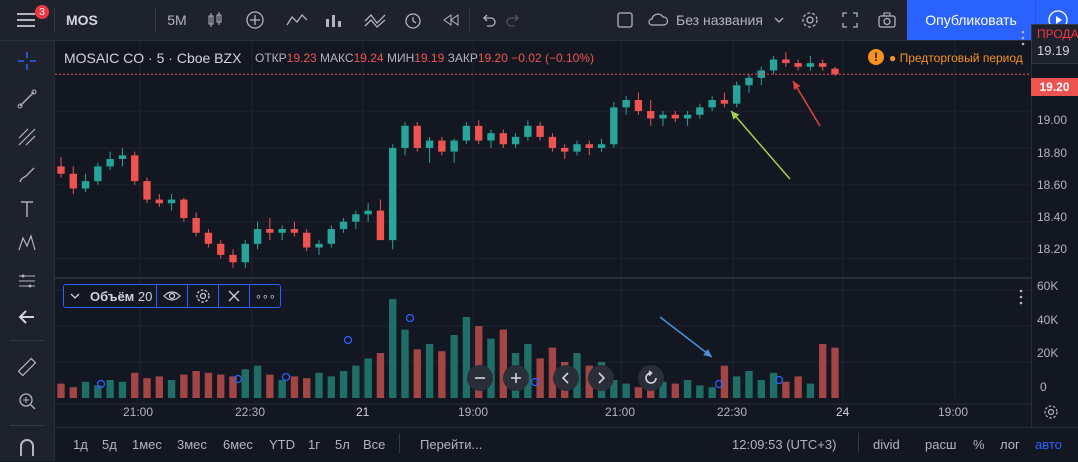  I want to click on templates-button, so click(375, 20).